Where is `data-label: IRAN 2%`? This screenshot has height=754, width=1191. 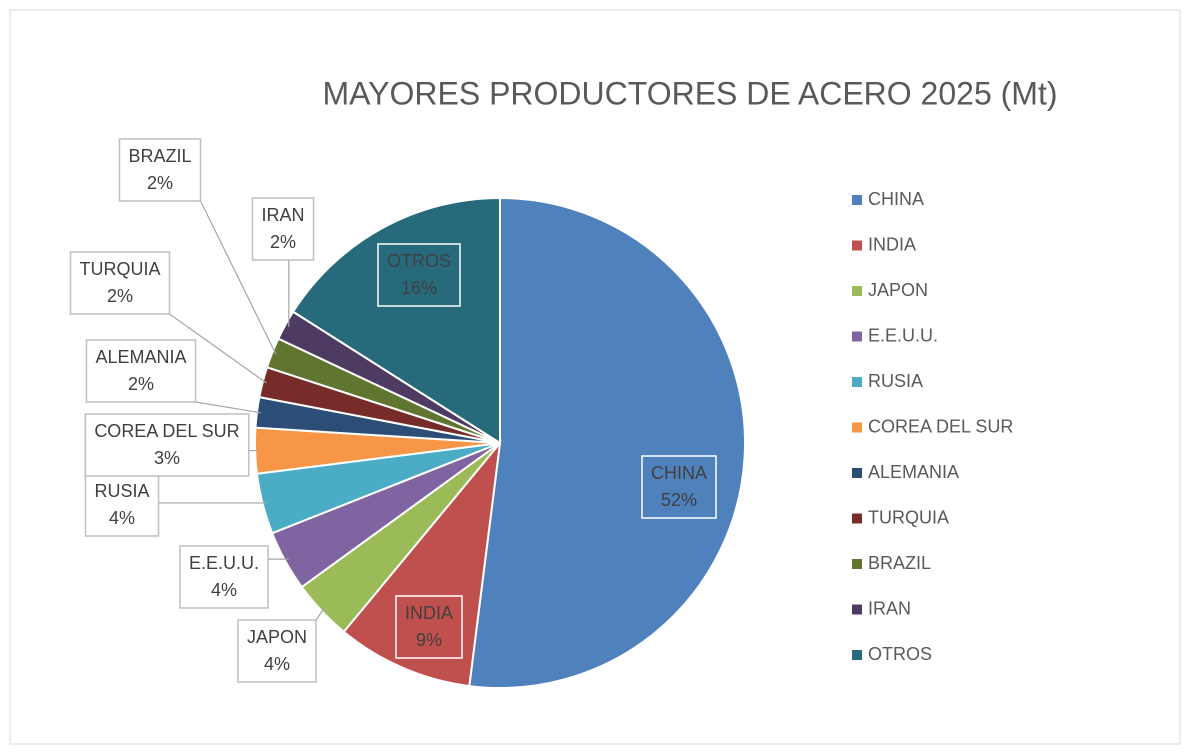
data-label: IRAN 2% is located at coordinates (283, 229).